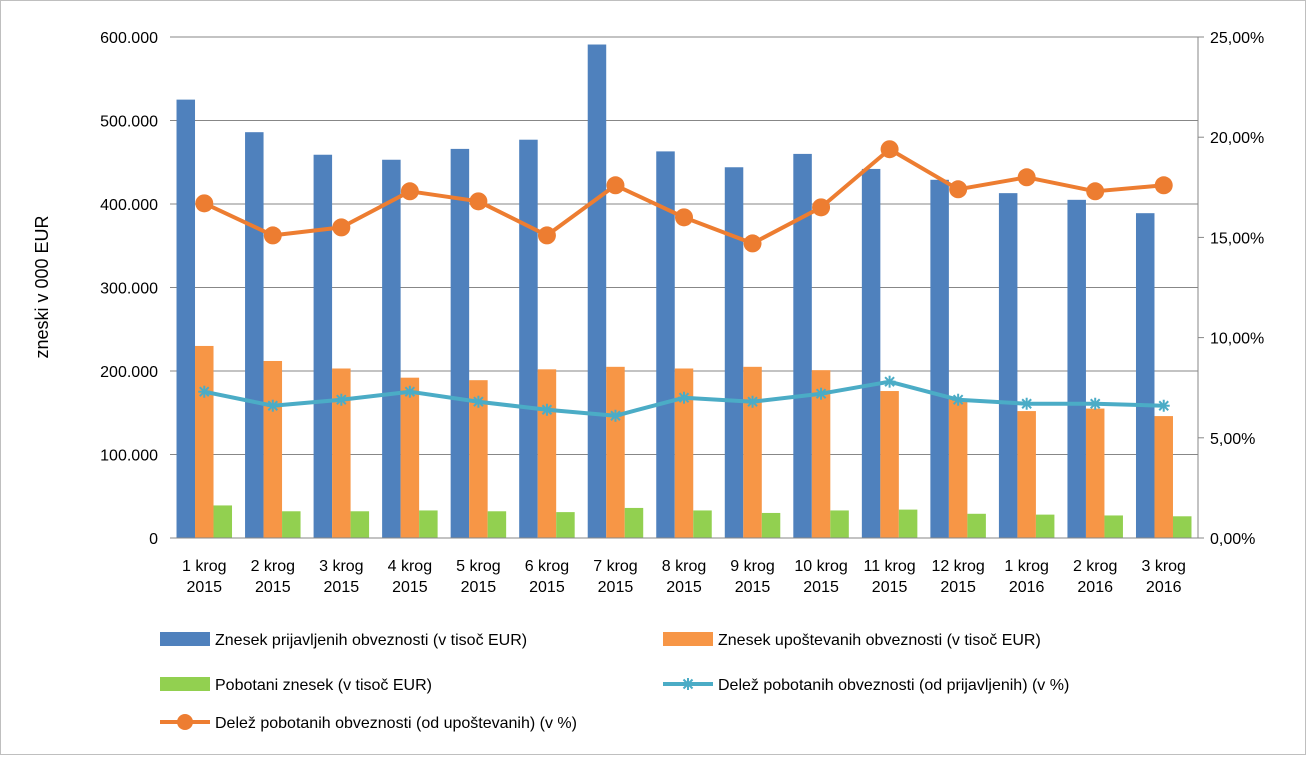  What do you see at coordinates (341, 566) in the screenshot?
I see `x-tick-label-line: 3 krog` at bounding box center [341, 566].